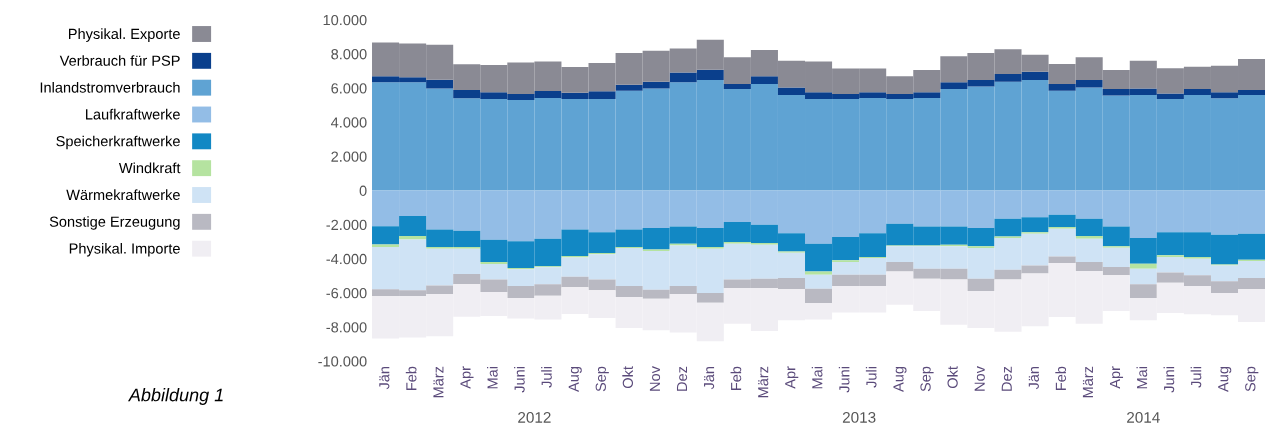 Image resolution: width=1274 pixels, height=431 pixels. Describe the element at coordinates (124, 35) in the screenshot. I see `legend-label: Physikal. Exporte` at that location.